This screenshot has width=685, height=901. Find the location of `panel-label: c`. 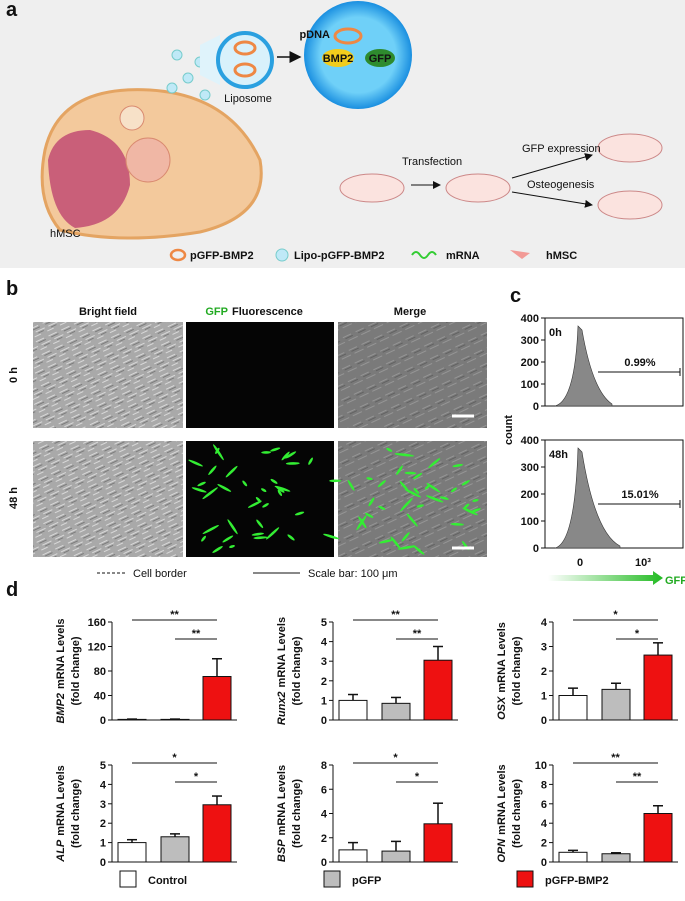

panel-label: c is located at coordinates (515, 296).